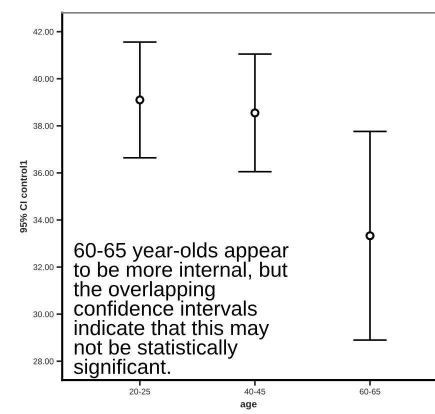 This screenshot has width=435, height=414. What do you see at coordinates (248, 406) in the screenshot?
I see `x-axis-title: age` at bounding box center [248, 406].